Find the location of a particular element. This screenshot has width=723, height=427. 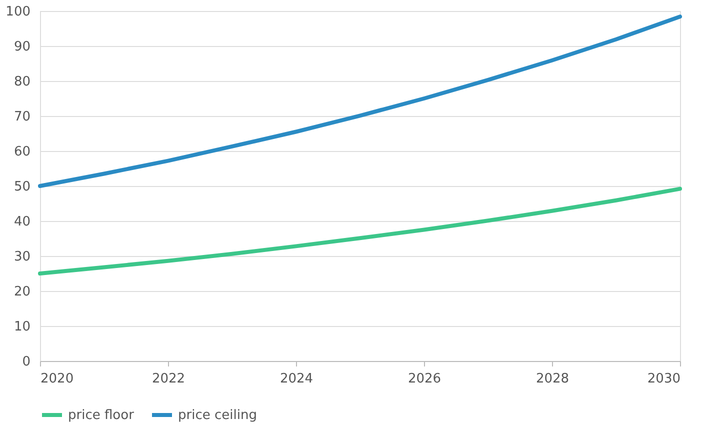

y-tick-label: 20 is located at coordinates (22, 292).